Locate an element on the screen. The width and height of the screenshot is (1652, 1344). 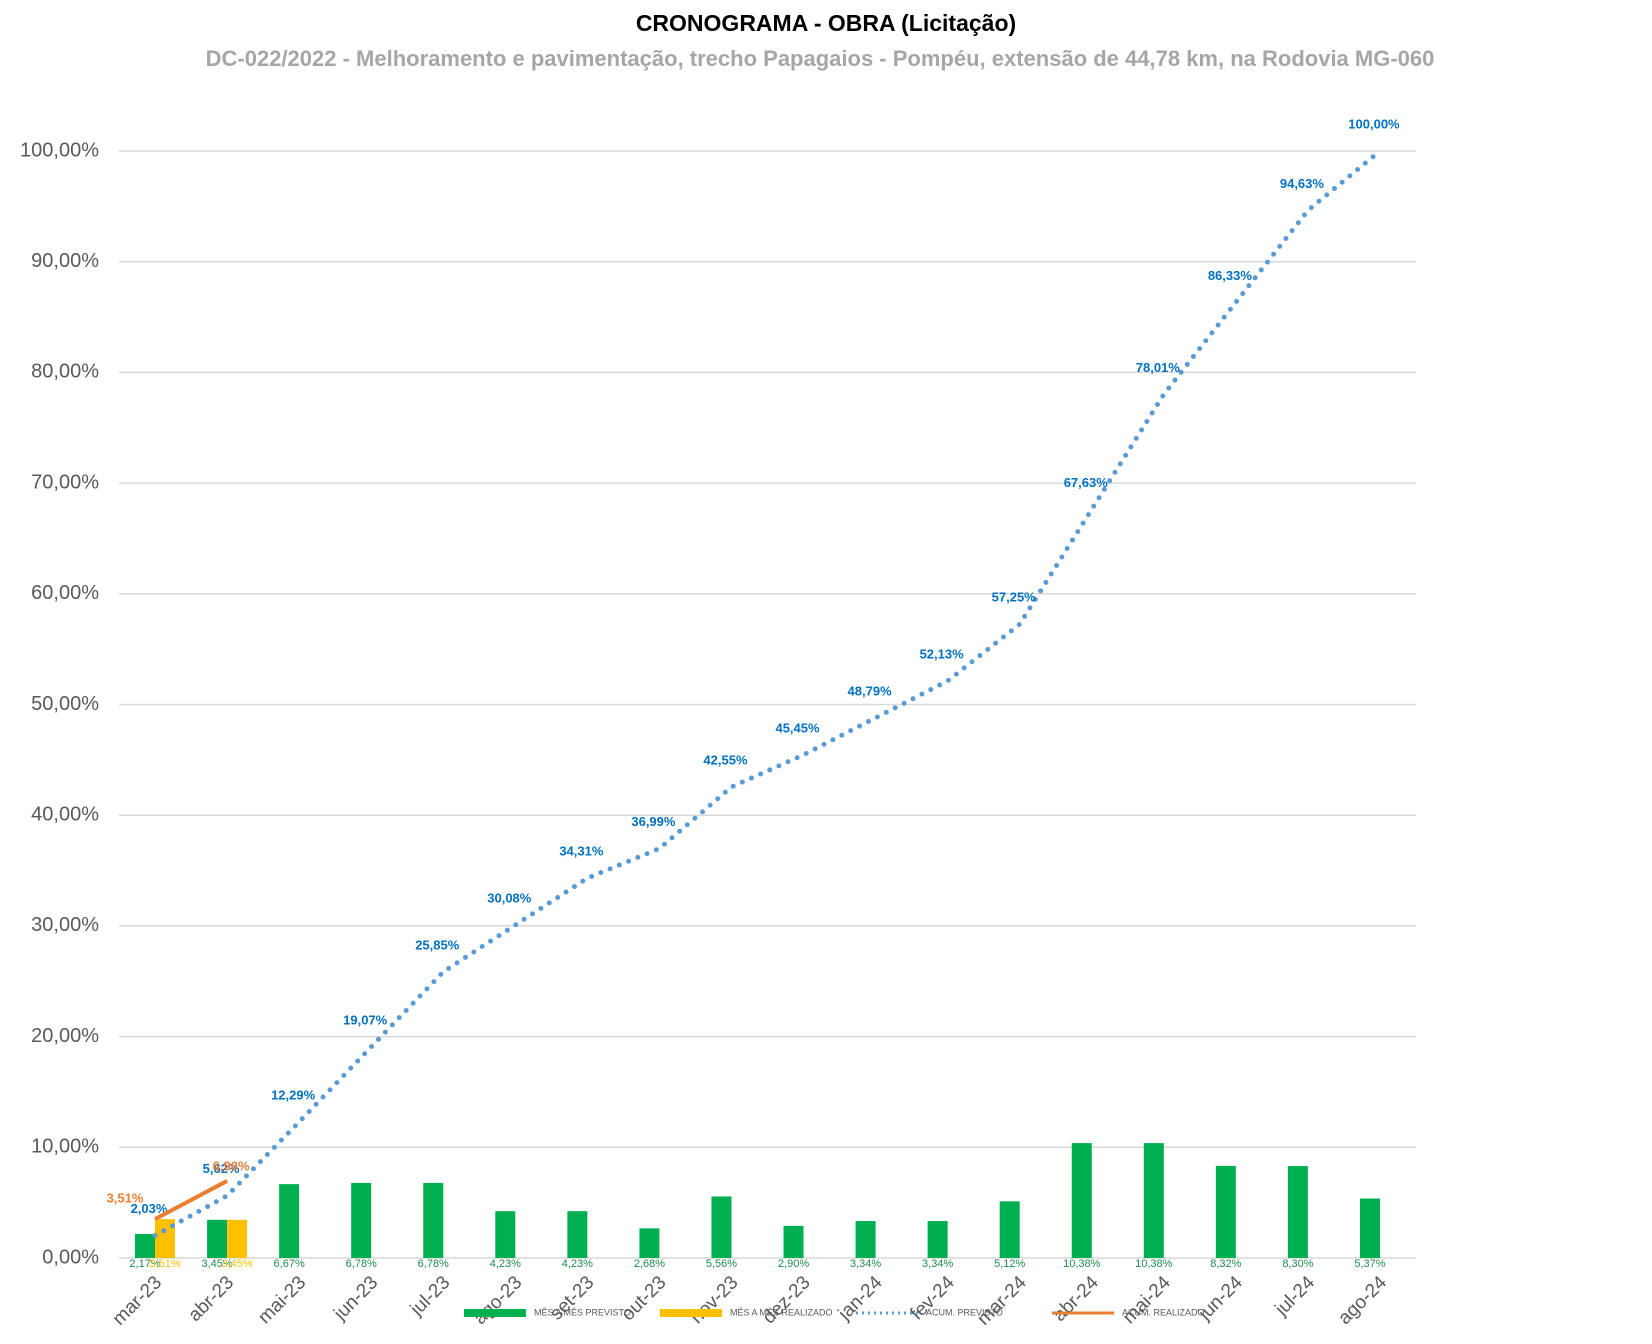
y-tick-label: 20,00% is located at coordinates (65, 1036).